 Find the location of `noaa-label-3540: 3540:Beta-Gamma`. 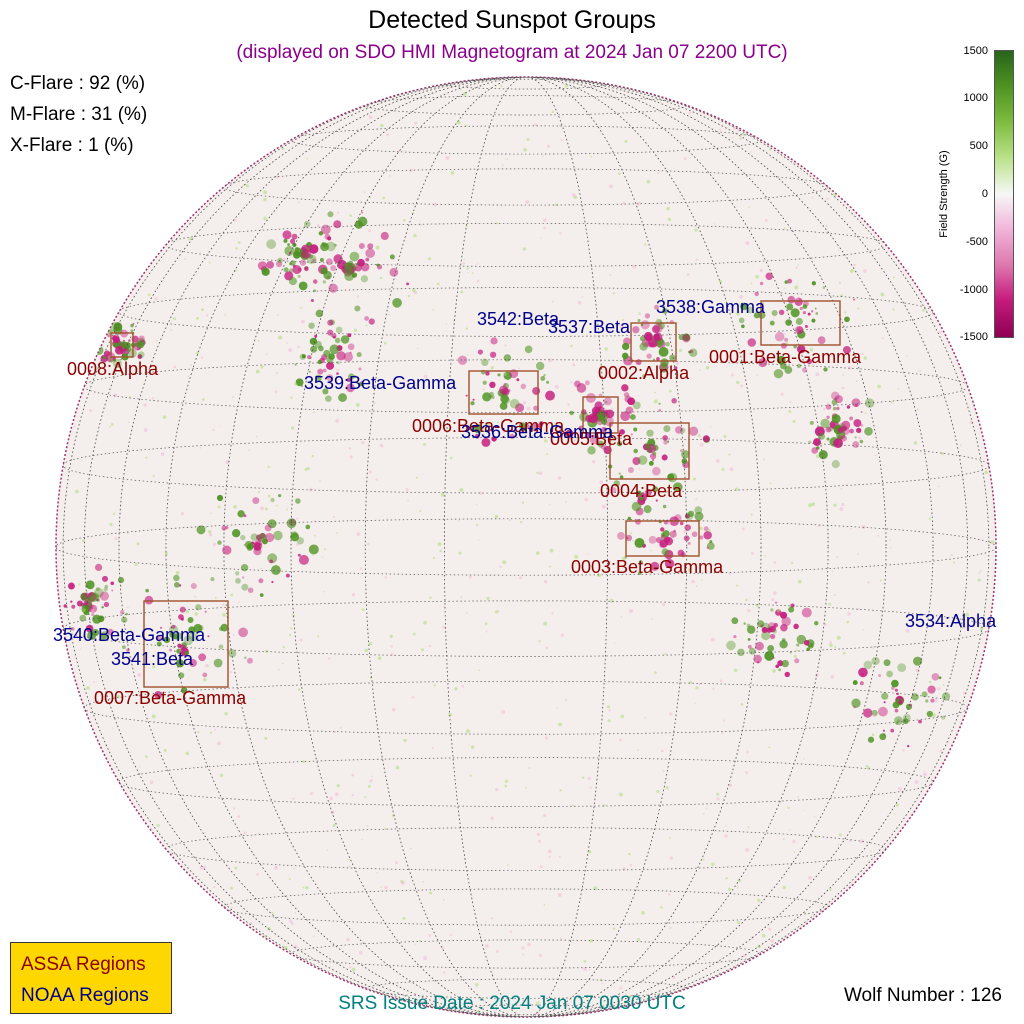

noaa-label-3540: 3540:Beta-Gamma is located at coordinates (129, 635).